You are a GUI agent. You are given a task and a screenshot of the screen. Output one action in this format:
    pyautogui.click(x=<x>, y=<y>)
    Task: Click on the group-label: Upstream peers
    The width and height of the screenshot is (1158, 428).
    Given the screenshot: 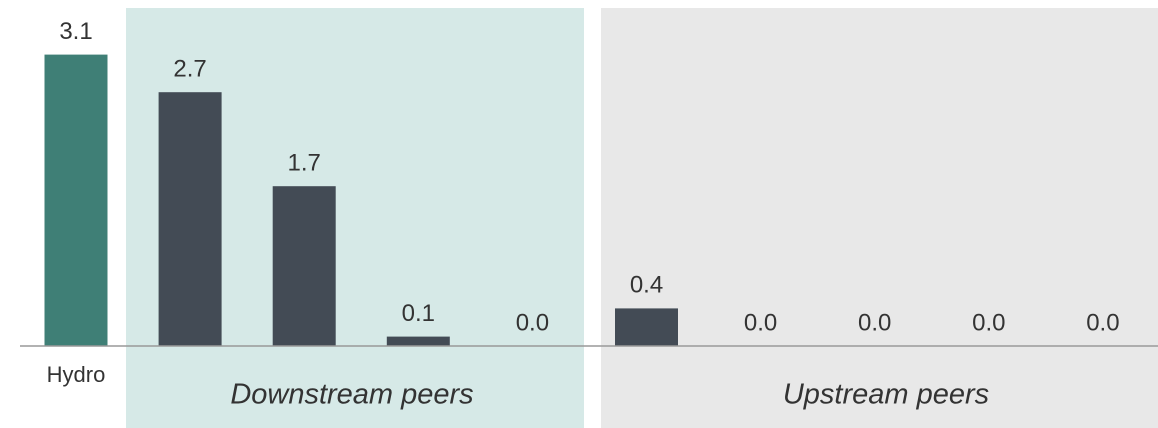 What is the action you would take?
    pyautogui.click(x=886, y=395)
    